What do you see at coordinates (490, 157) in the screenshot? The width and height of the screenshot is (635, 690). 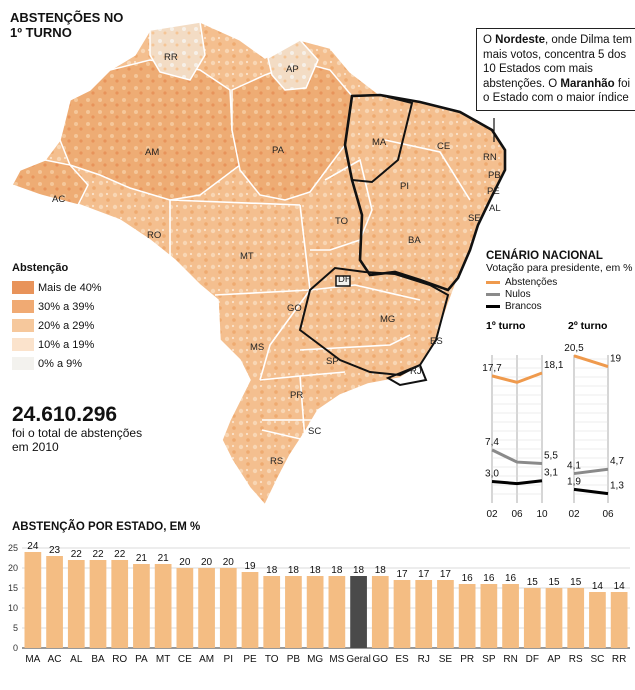 I see `state-label-rn: RN` at bounding box center [490, 157].